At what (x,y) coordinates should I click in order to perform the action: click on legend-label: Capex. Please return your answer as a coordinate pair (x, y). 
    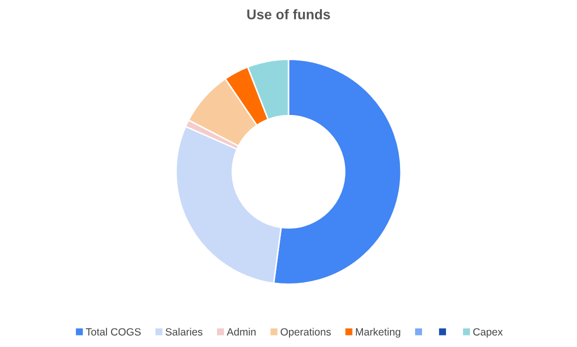
    Looking at the image, I should click on (488, 333).